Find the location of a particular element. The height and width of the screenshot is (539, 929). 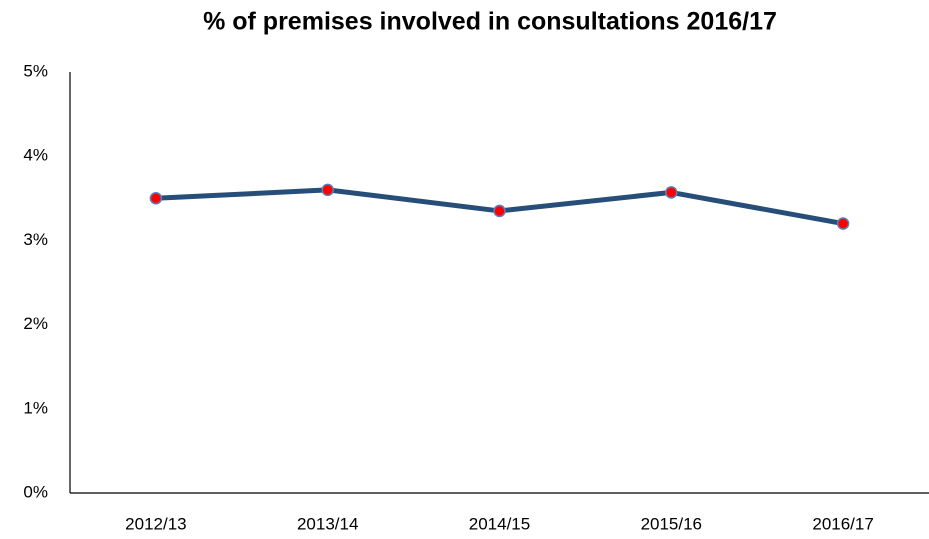

y-tick-label: 2% is located at coordinates (35, 323).